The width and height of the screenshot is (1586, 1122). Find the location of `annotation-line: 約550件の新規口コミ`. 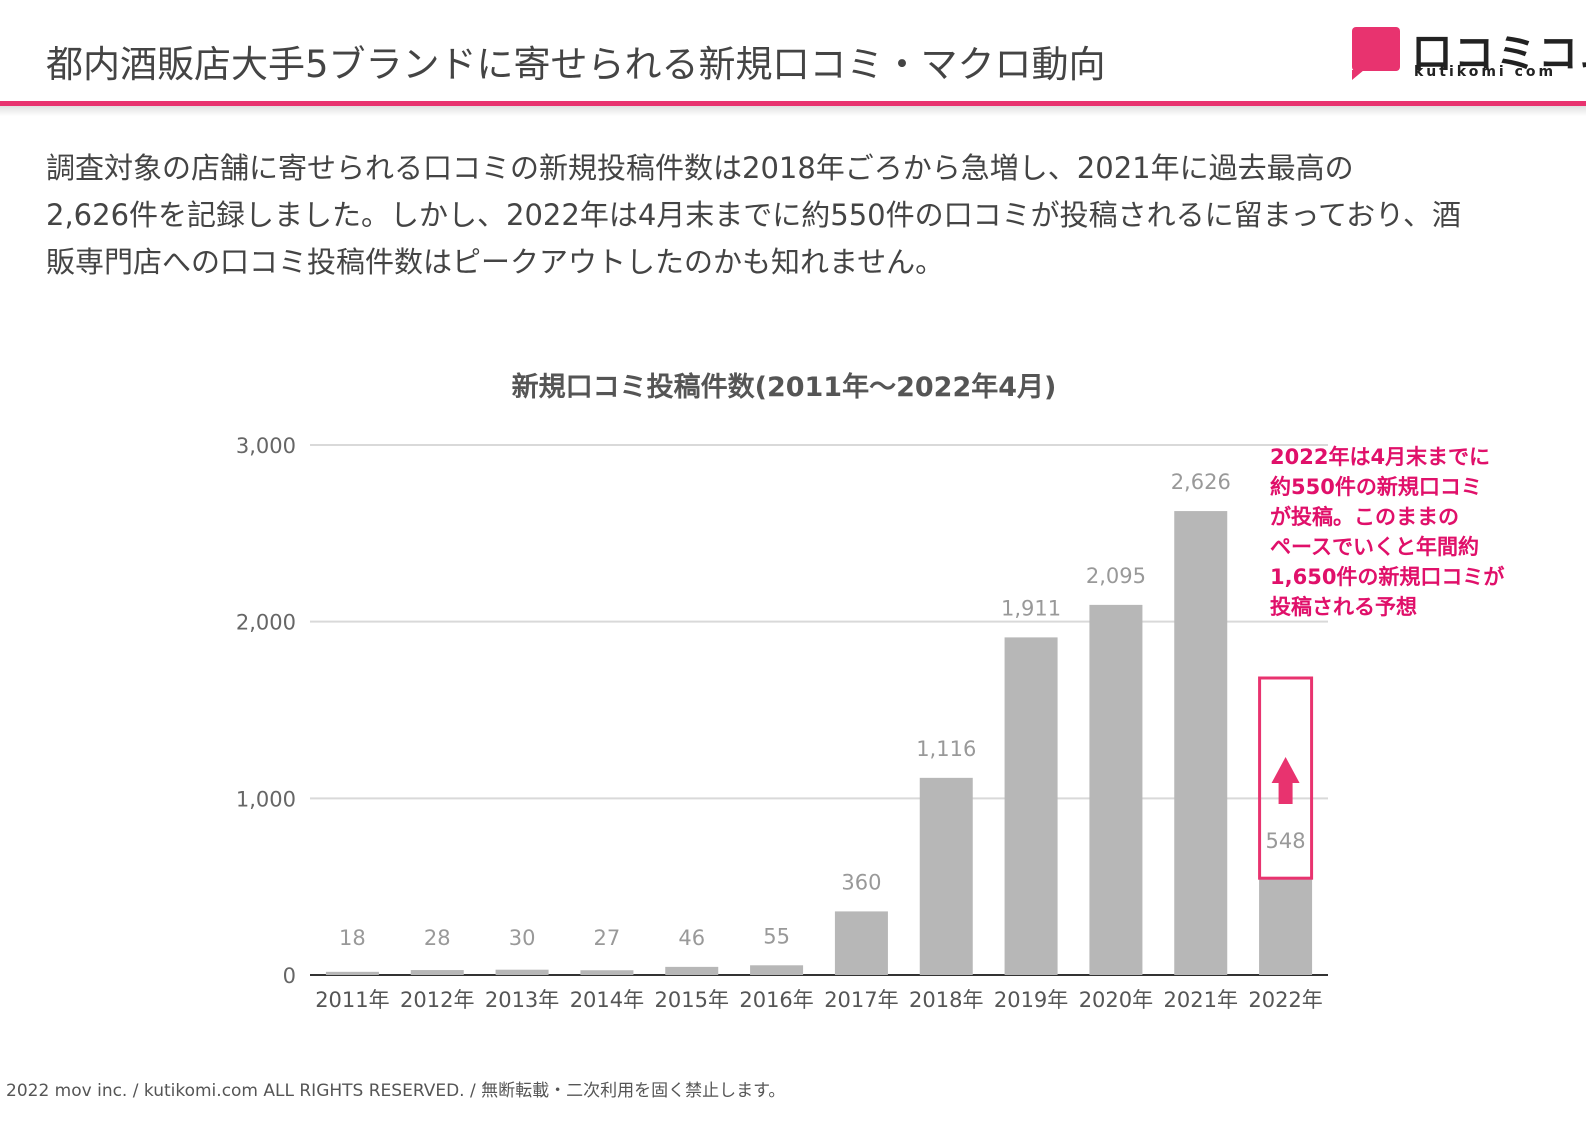

annotation-line: 約550件の新規口コミ is located at coordinates (1376, 487).